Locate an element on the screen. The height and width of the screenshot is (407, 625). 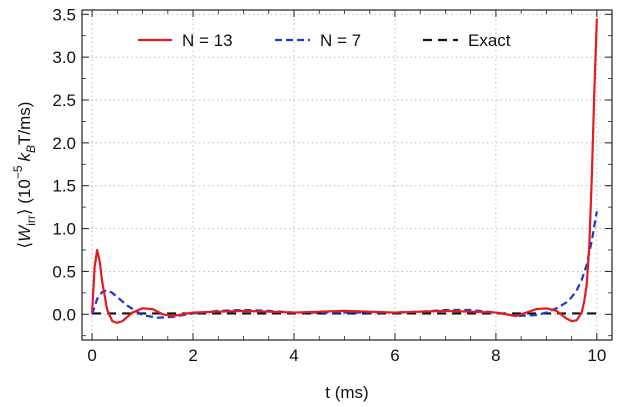
y-axis-label: ⟨Wirr⟩ (10−5 kBT/ms) is located at coordinates (24, 175).